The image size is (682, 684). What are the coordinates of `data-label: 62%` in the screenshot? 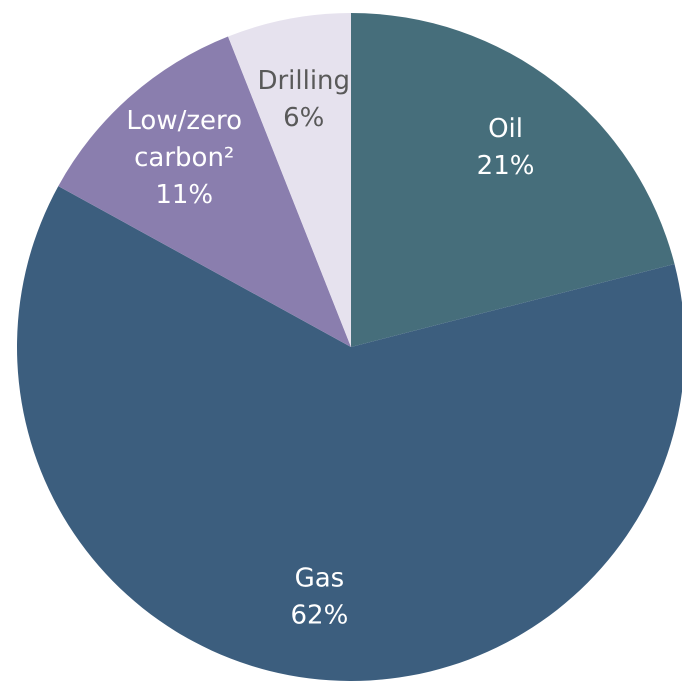 It's located at (319, 615).